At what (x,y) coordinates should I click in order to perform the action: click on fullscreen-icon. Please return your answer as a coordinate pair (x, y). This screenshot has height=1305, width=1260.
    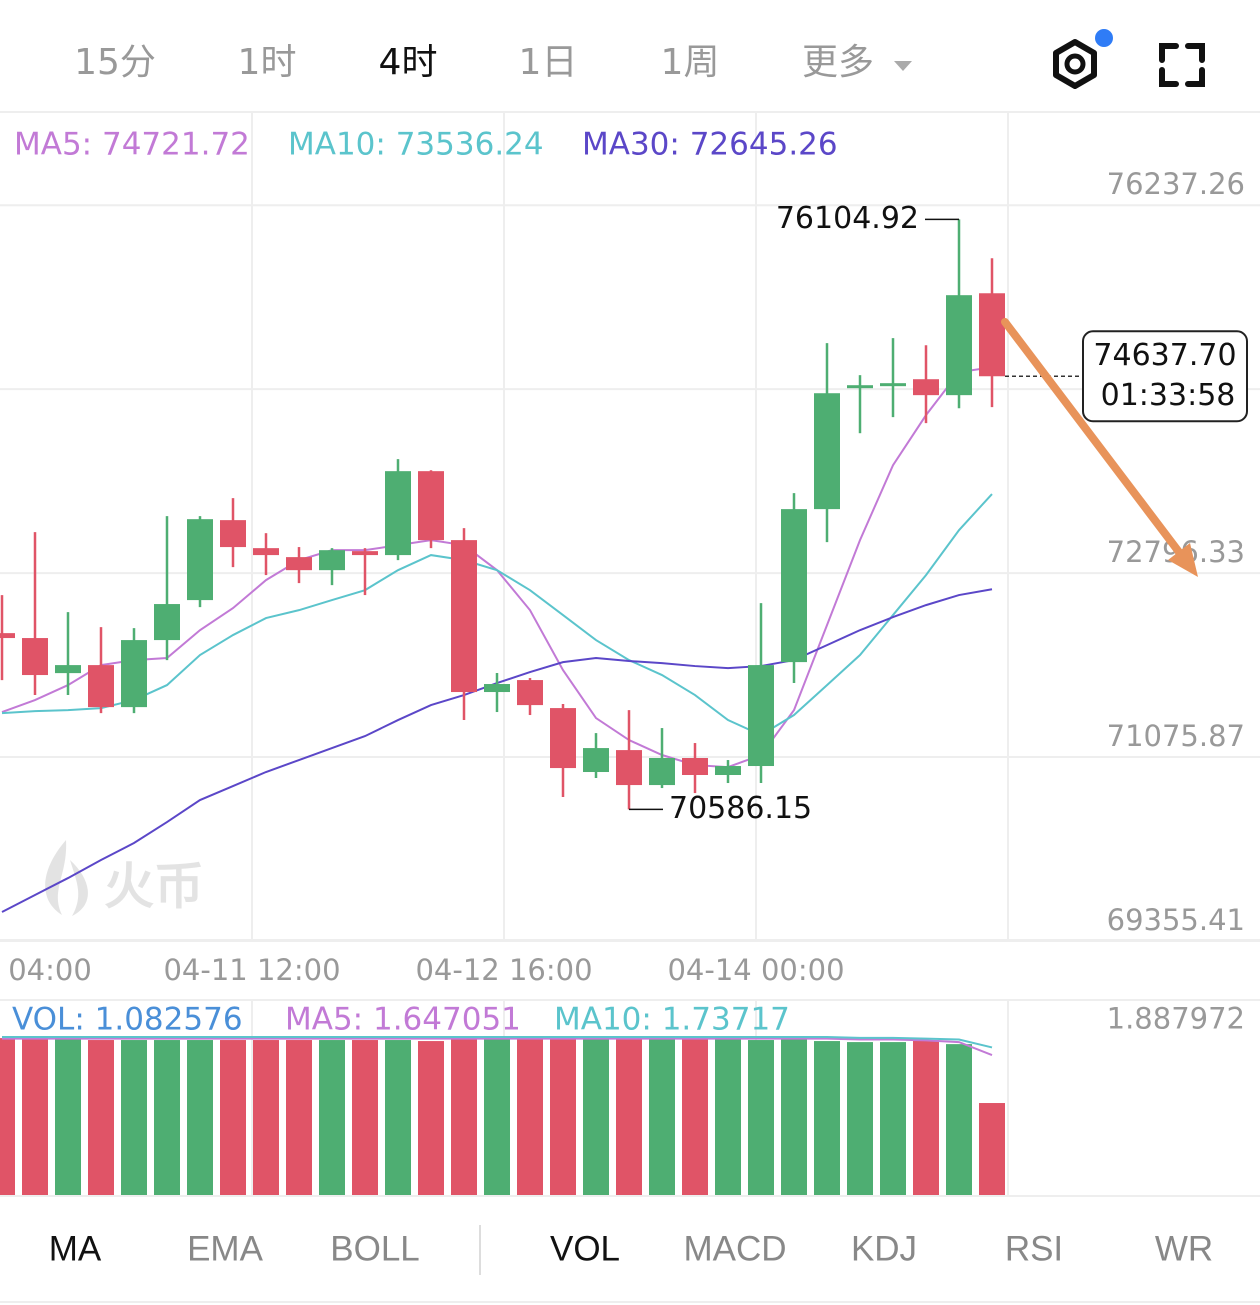
    Looking at the image, I should click on (1182, 65).